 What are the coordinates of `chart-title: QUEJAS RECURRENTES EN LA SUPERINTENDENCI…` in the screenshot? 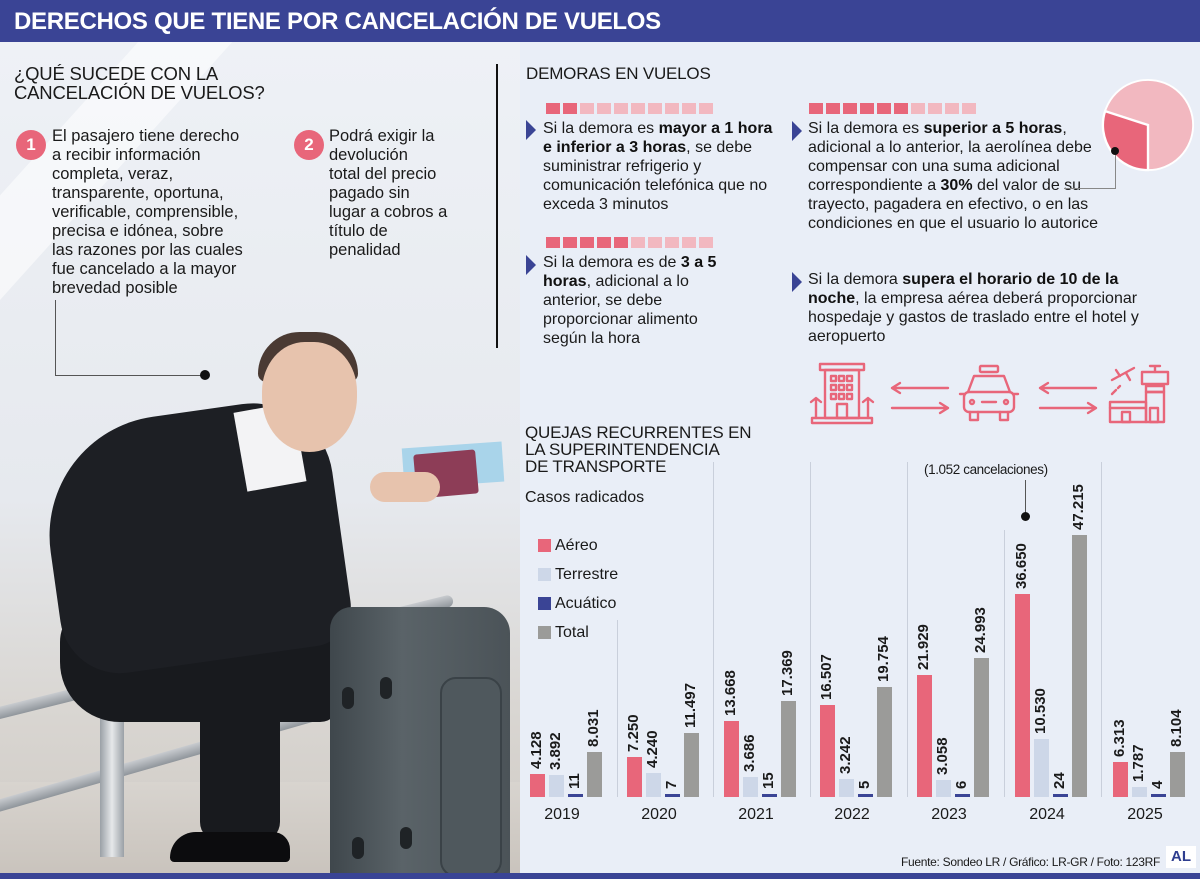 It's located at (638, 449).